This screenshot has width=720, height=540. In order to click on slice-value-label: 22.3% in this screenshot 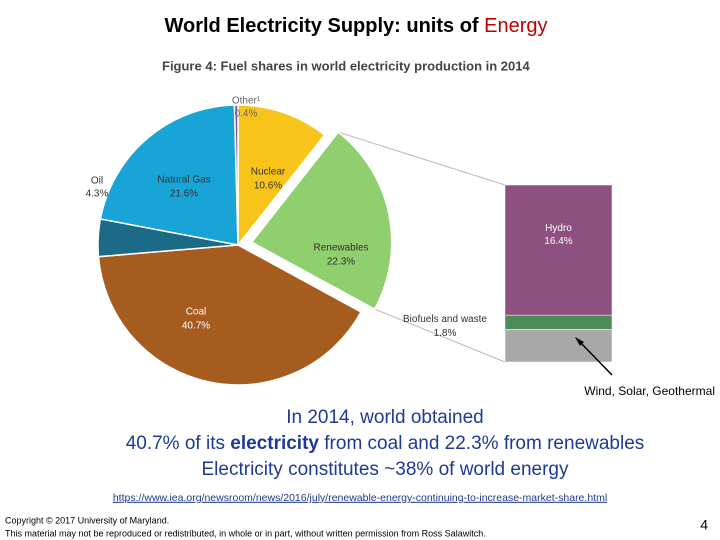, I will do `click(341, 262)`.